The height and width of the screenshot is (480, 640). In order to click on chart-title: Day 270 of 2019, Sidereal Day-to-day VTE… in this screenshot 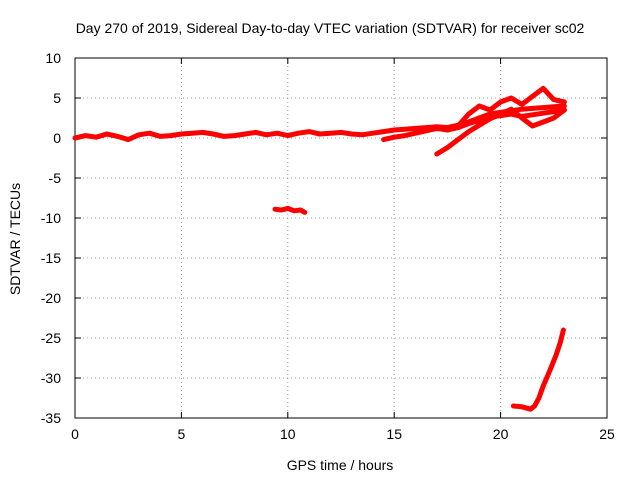, I will do `click(330, 28)`.